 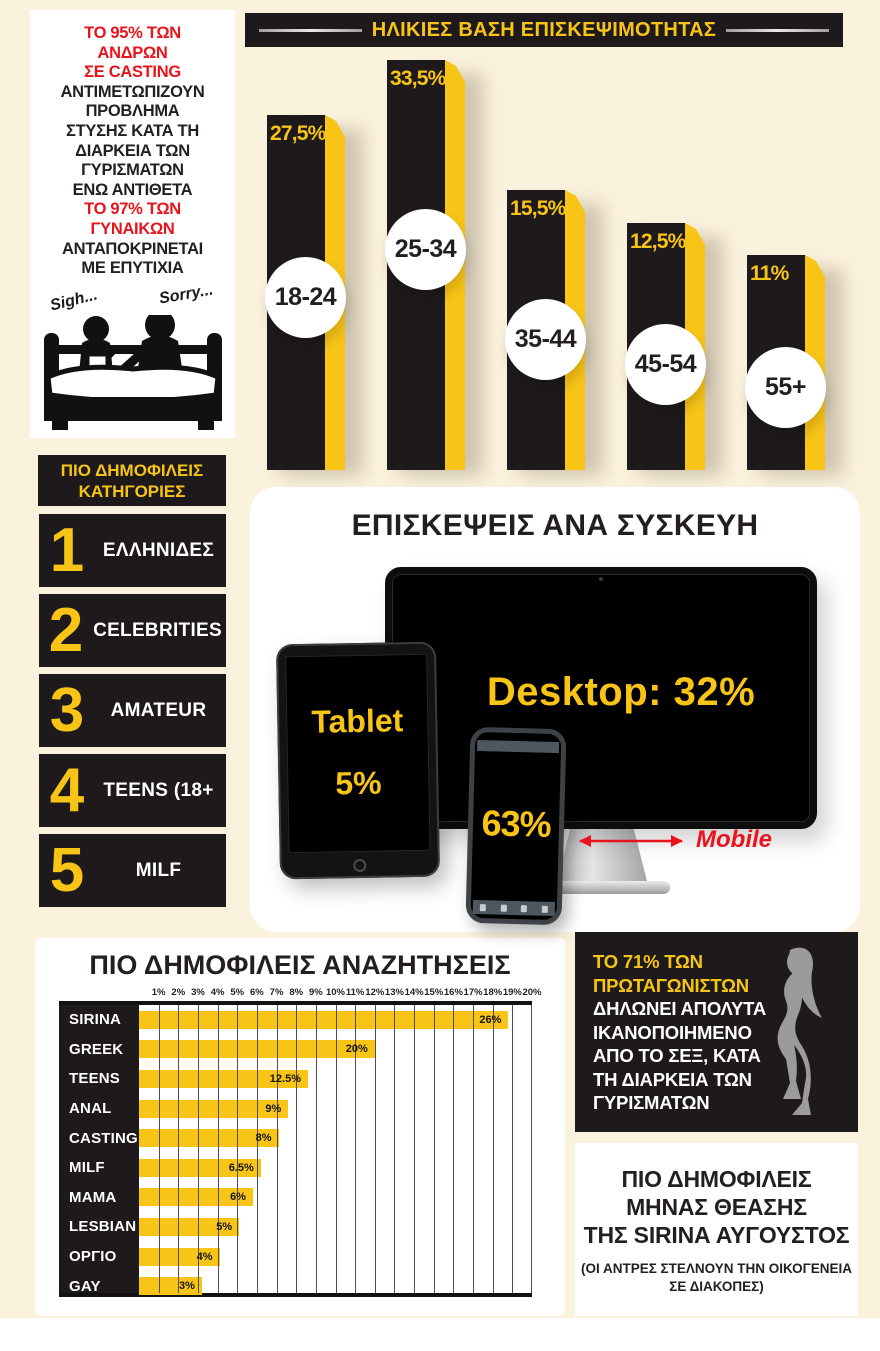 I want to click on month-subtitle-line: (ΟΙ ΑΝΤΡΕΣ ΣΤΕΛΝΟΥΝ ΤΗΝ ΟΙΚΟΓΕΝΕΙΑ, so click(x=716, y=1268).